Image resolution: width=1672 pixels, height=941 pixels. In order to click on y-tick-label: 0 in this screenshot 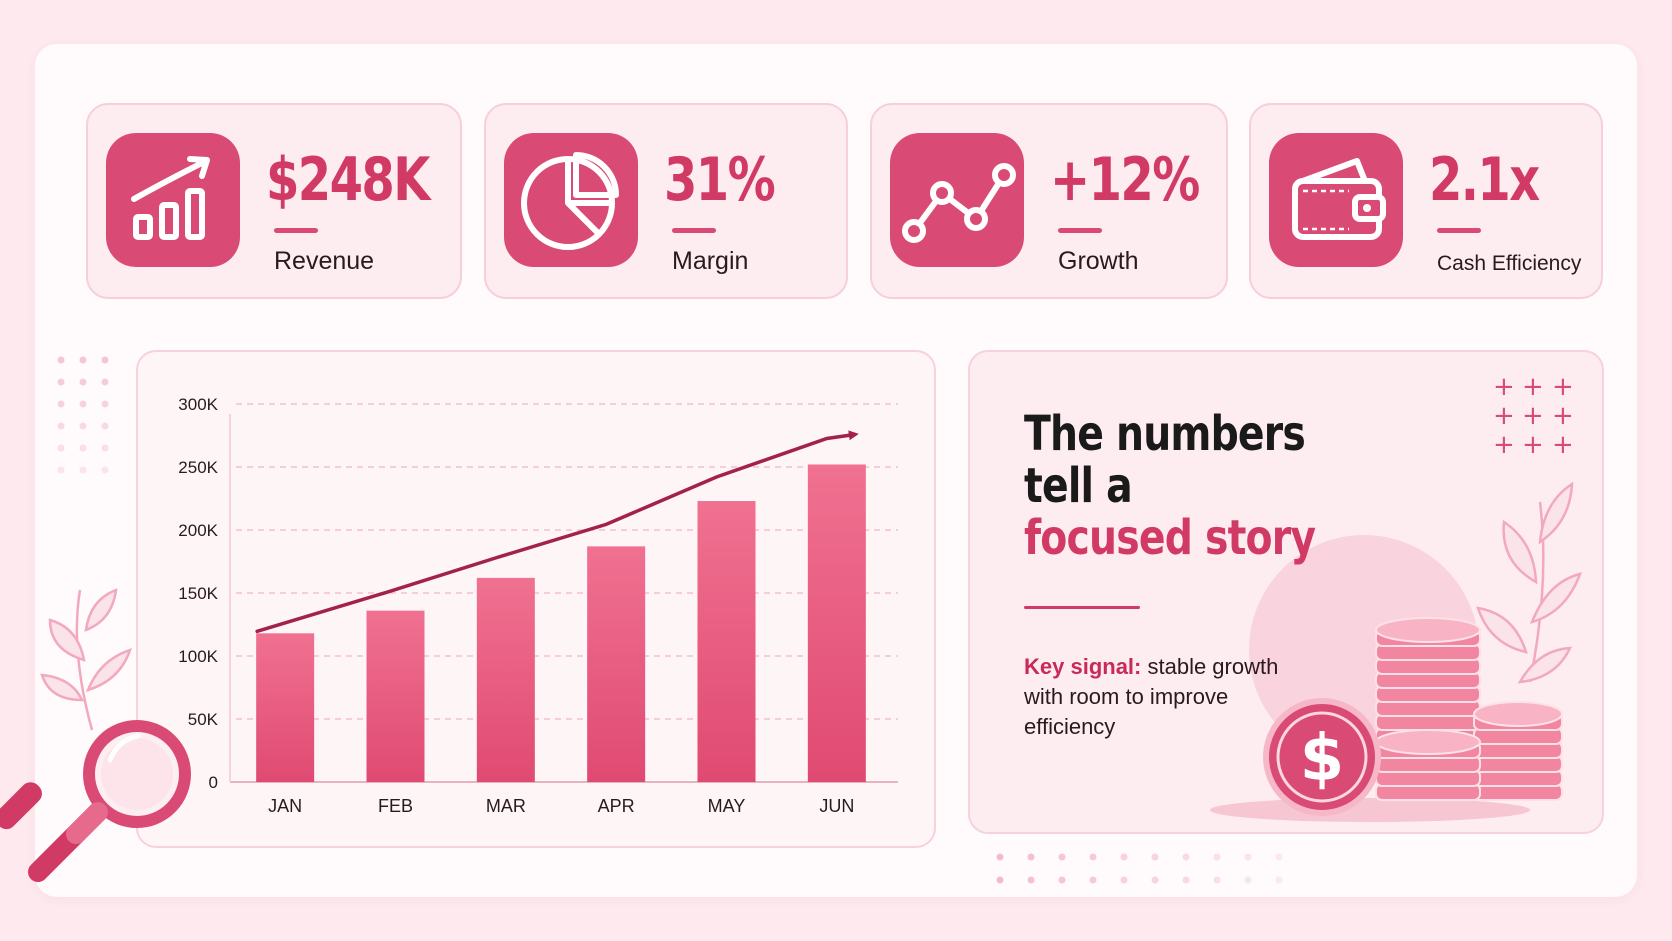, I will do `click(213, 782)`.